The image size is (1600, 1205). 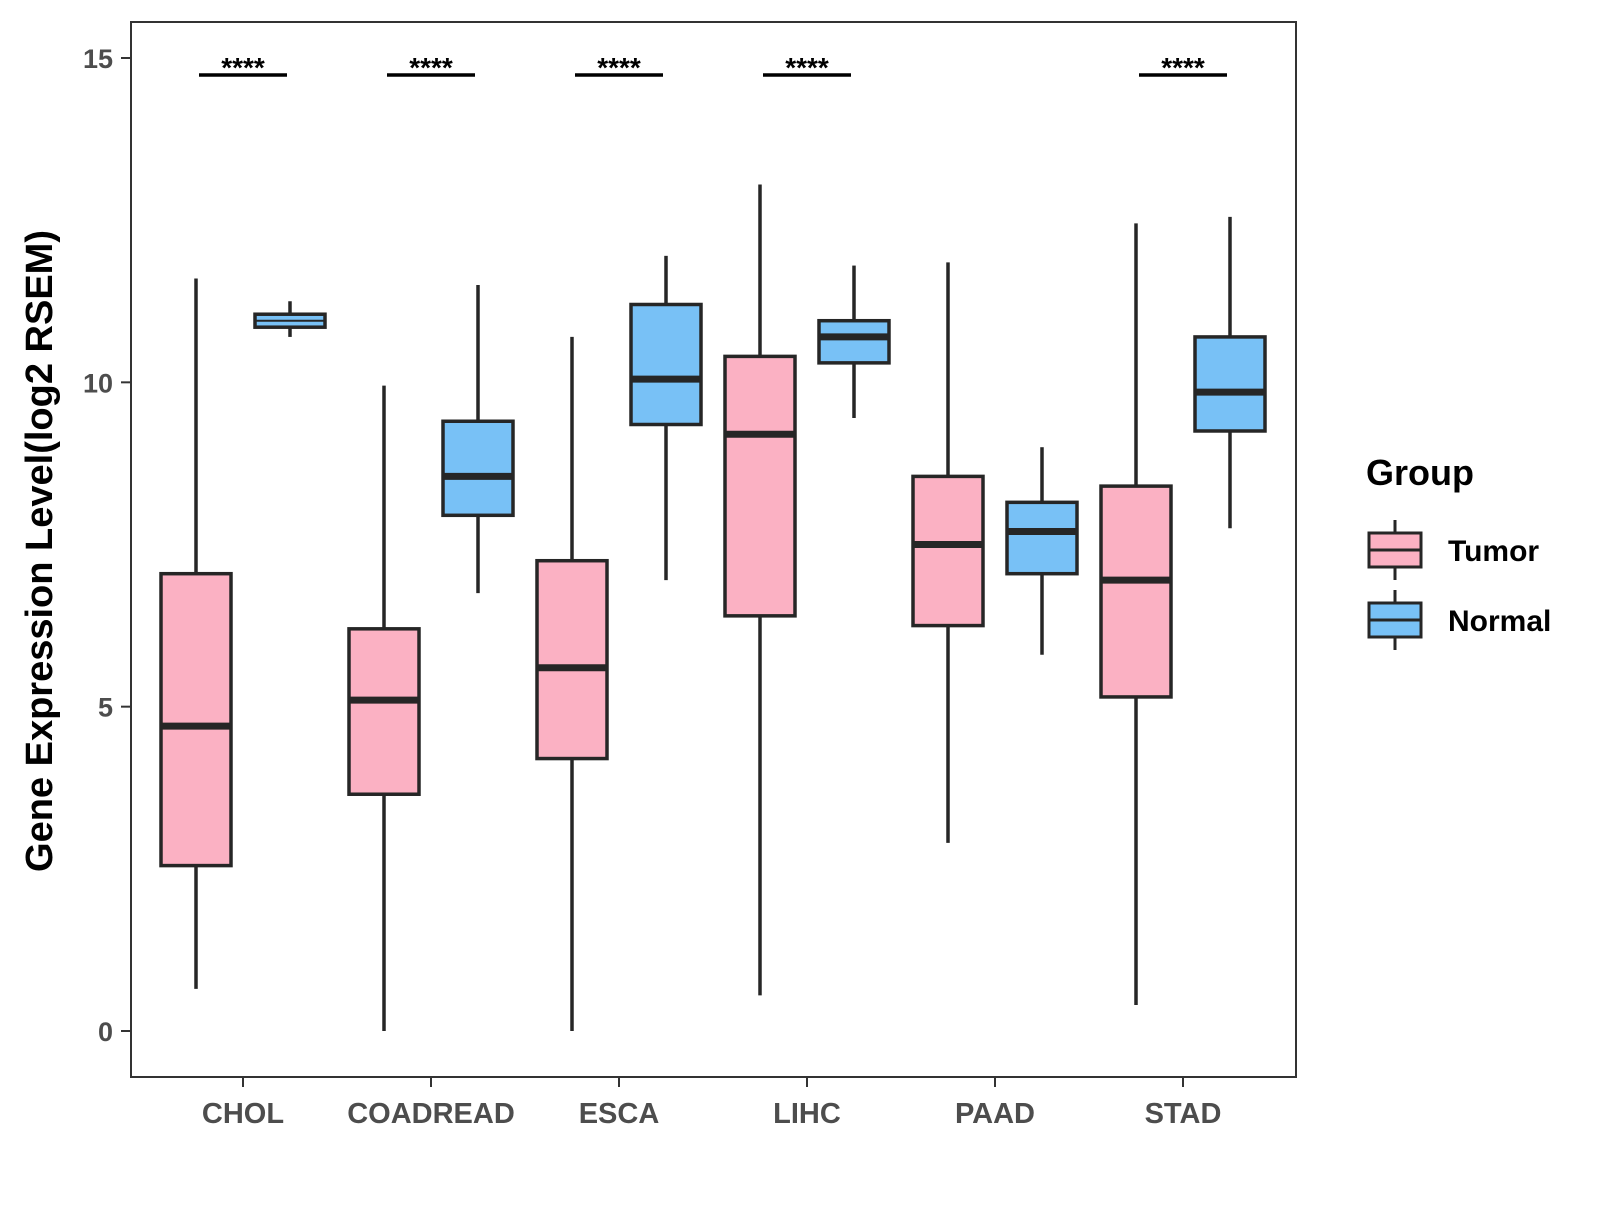 What do you see at coordinates (40, 551) in the screenshot?
I see `y-axis-title: Gene Expression Level(log2 RSEM)` at bounding box center [40, 551].